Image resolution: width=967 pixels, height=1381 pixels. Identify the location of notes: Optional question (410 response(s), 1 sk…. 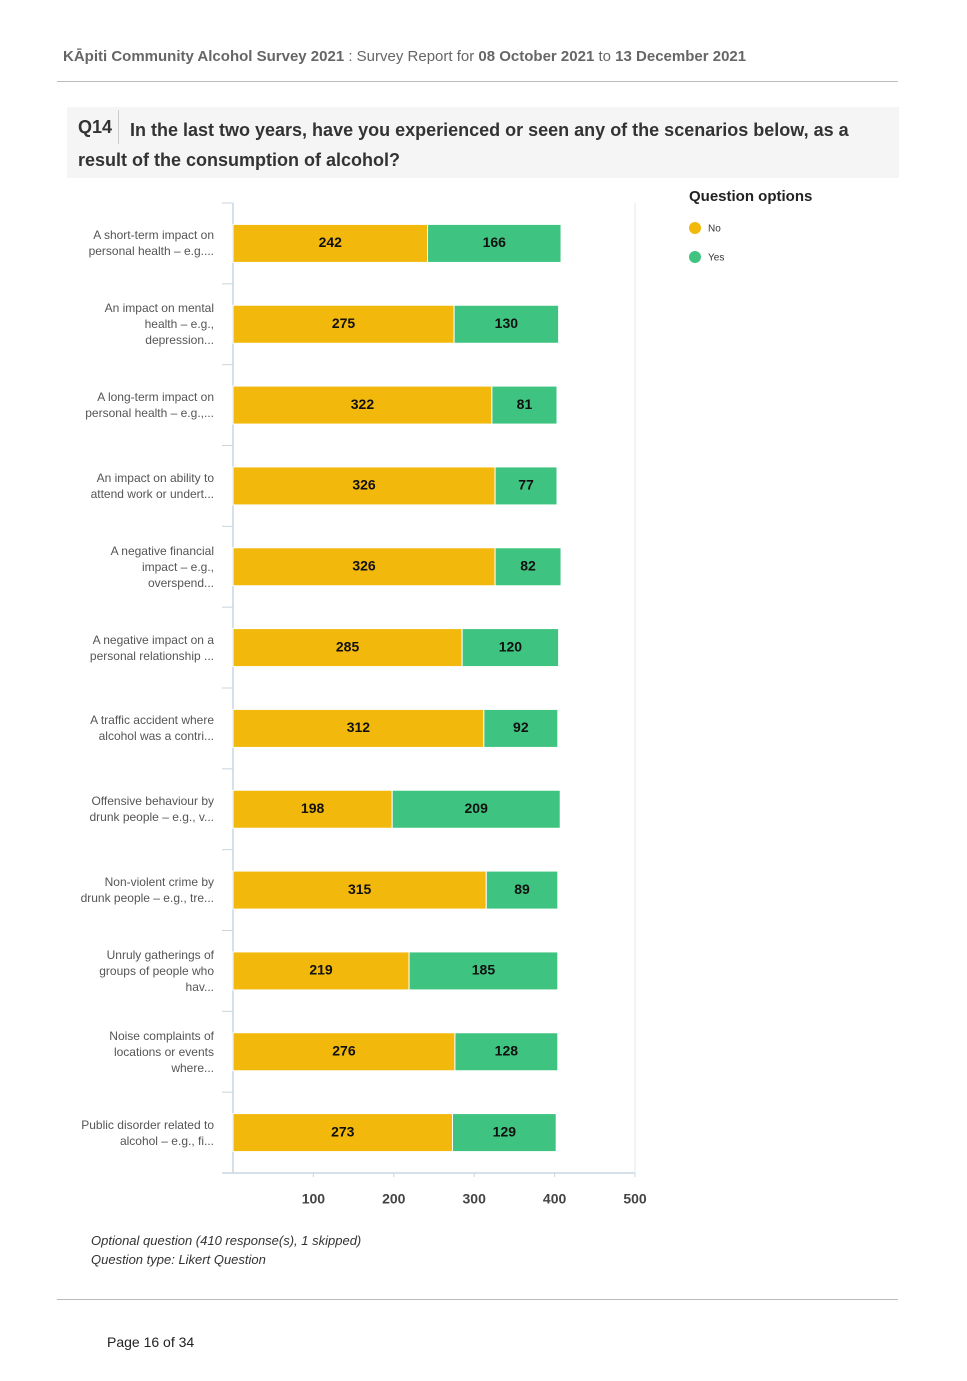
(226, 1250).